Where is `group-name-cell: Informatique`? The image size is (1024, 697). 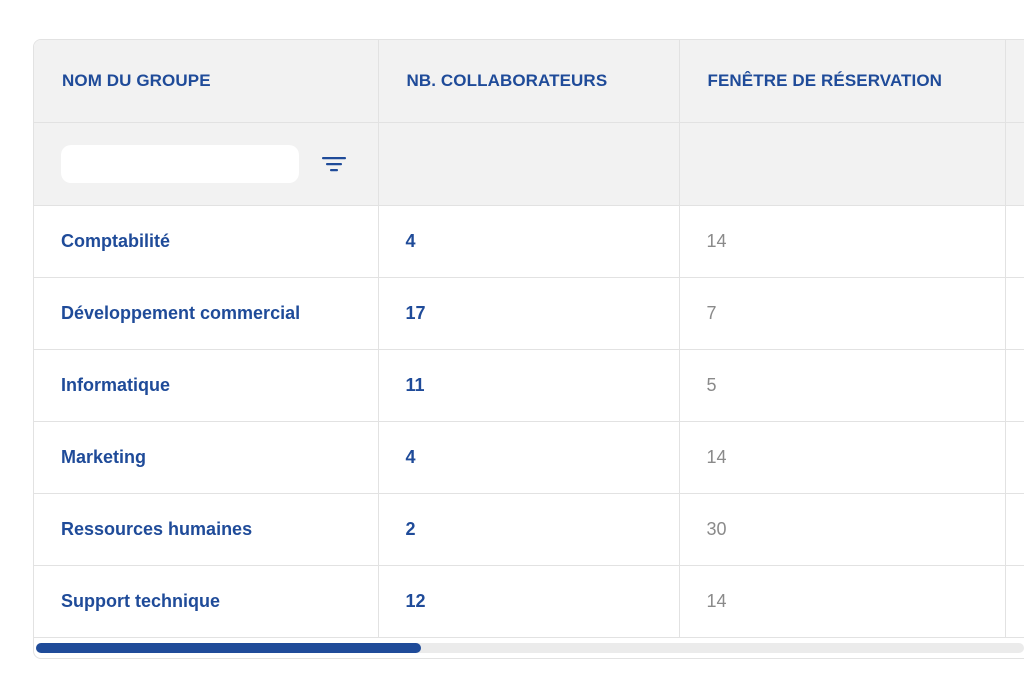 group-name-cell: Informatique is located at coordinates (206, 385).